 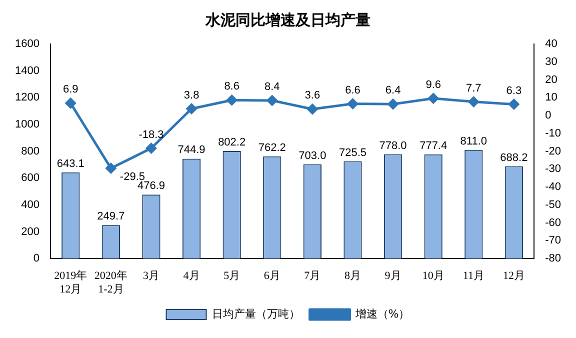 What do you see at coordinates (551, 80) in the screenshot?
I see `y2-tick-label: 20` at bounding box center [551, 80].